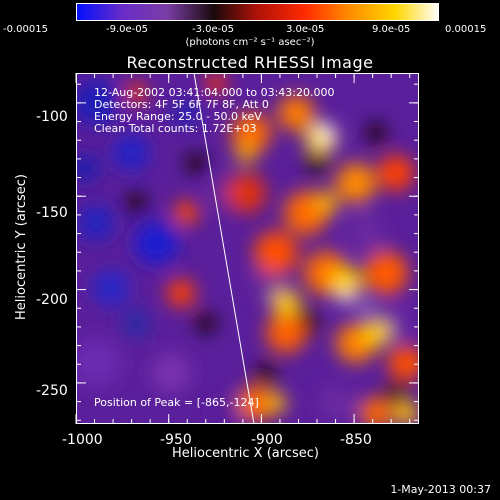 This screenshot has height=500, width=500. I want to click on y-tick-label: -150, so click(52, 213).